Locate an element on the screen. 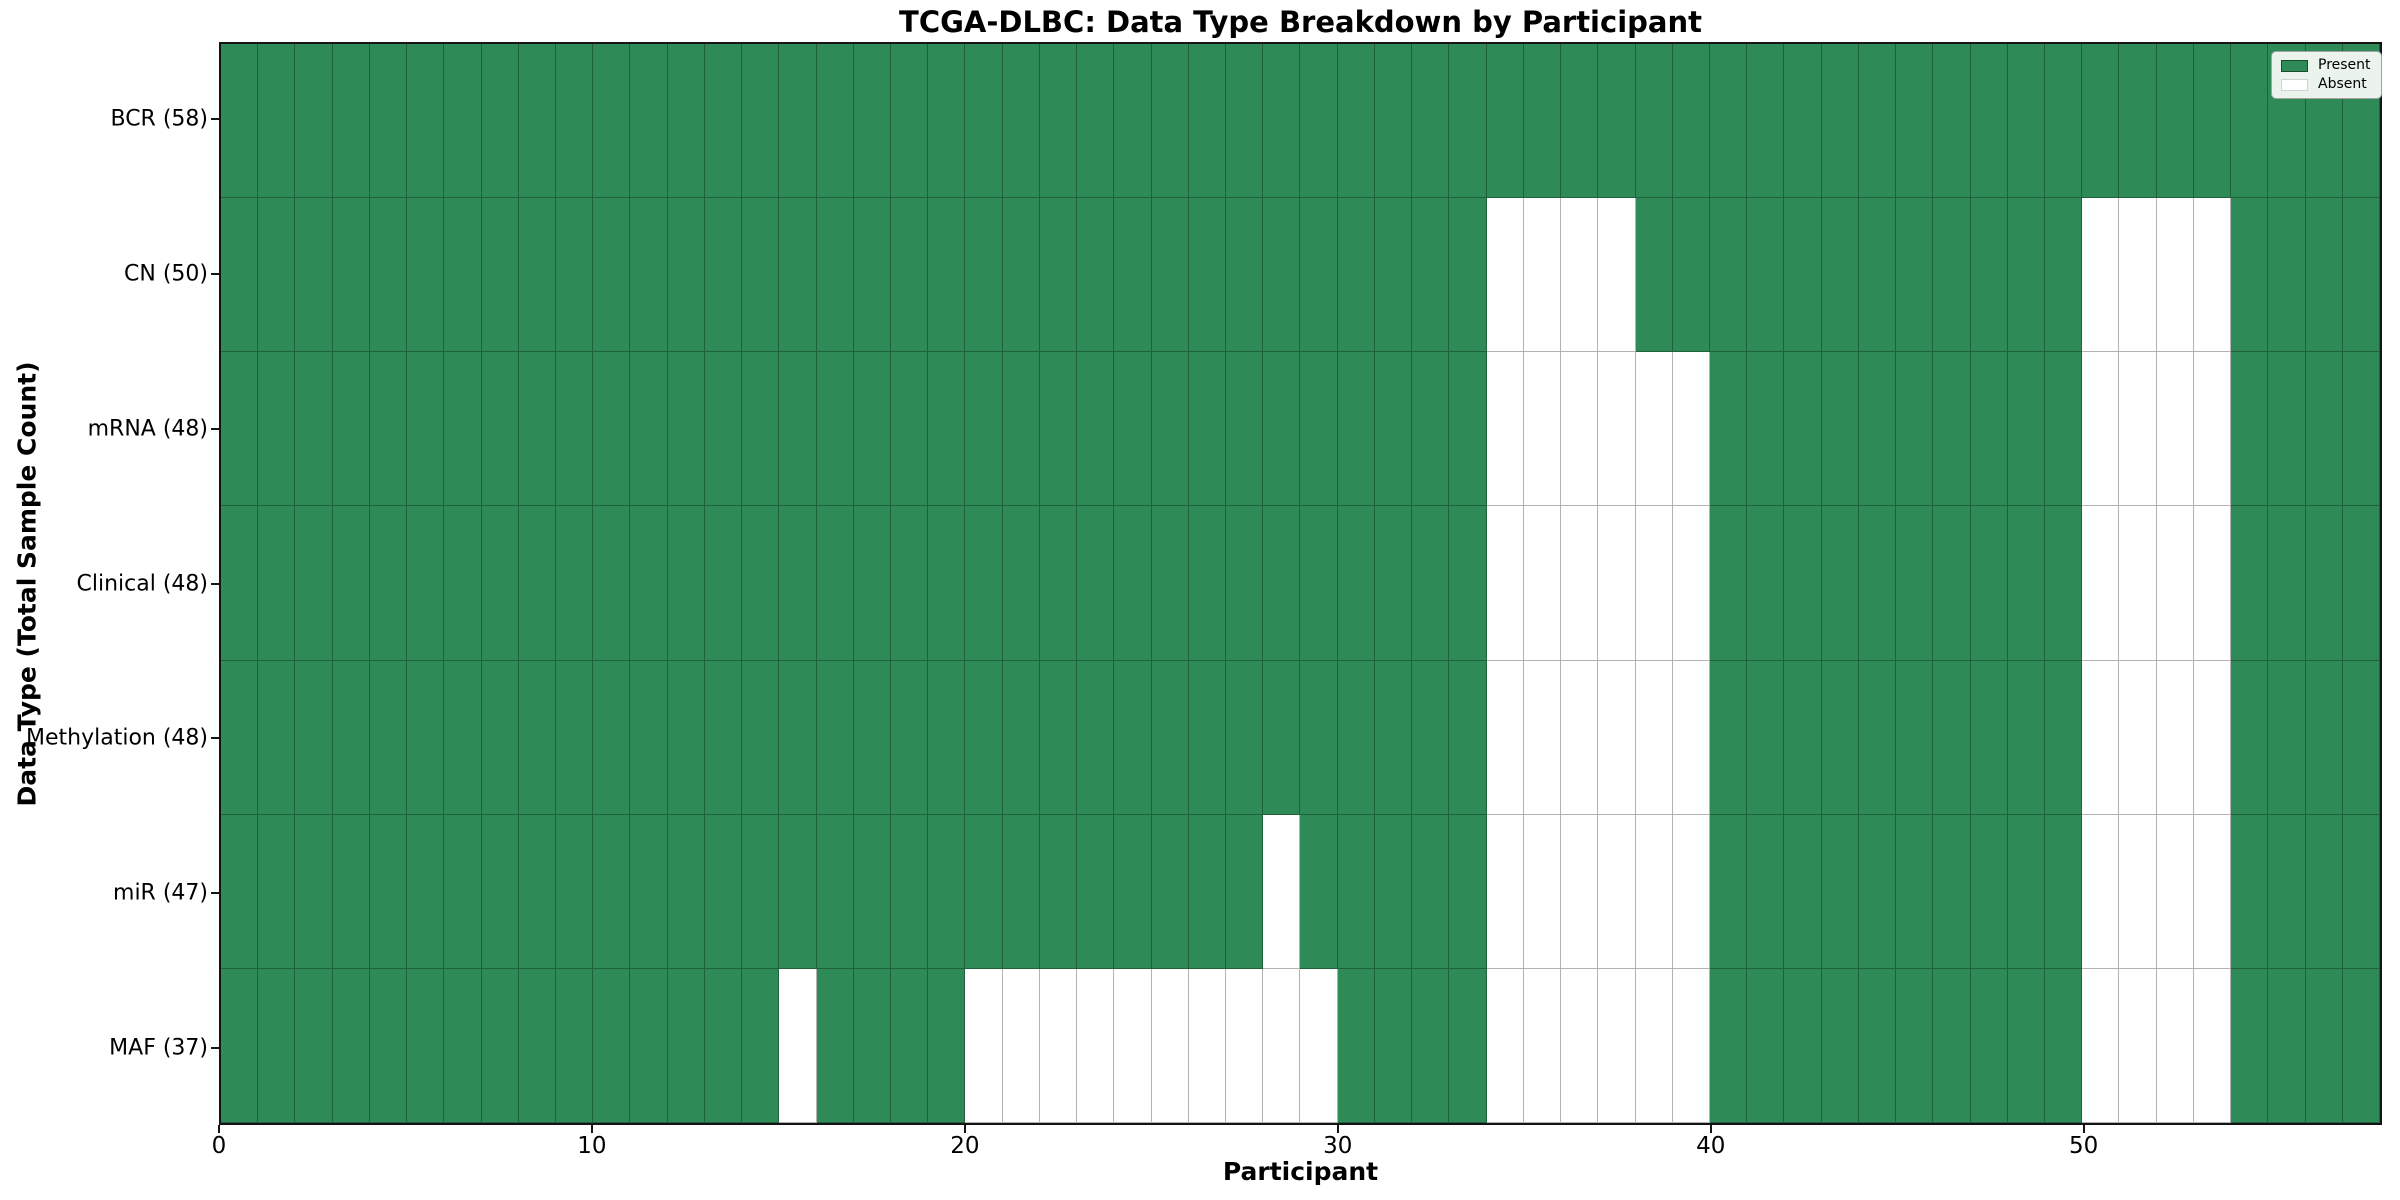  cell-mRNA-p28 is located at coordinates (1282, 429).